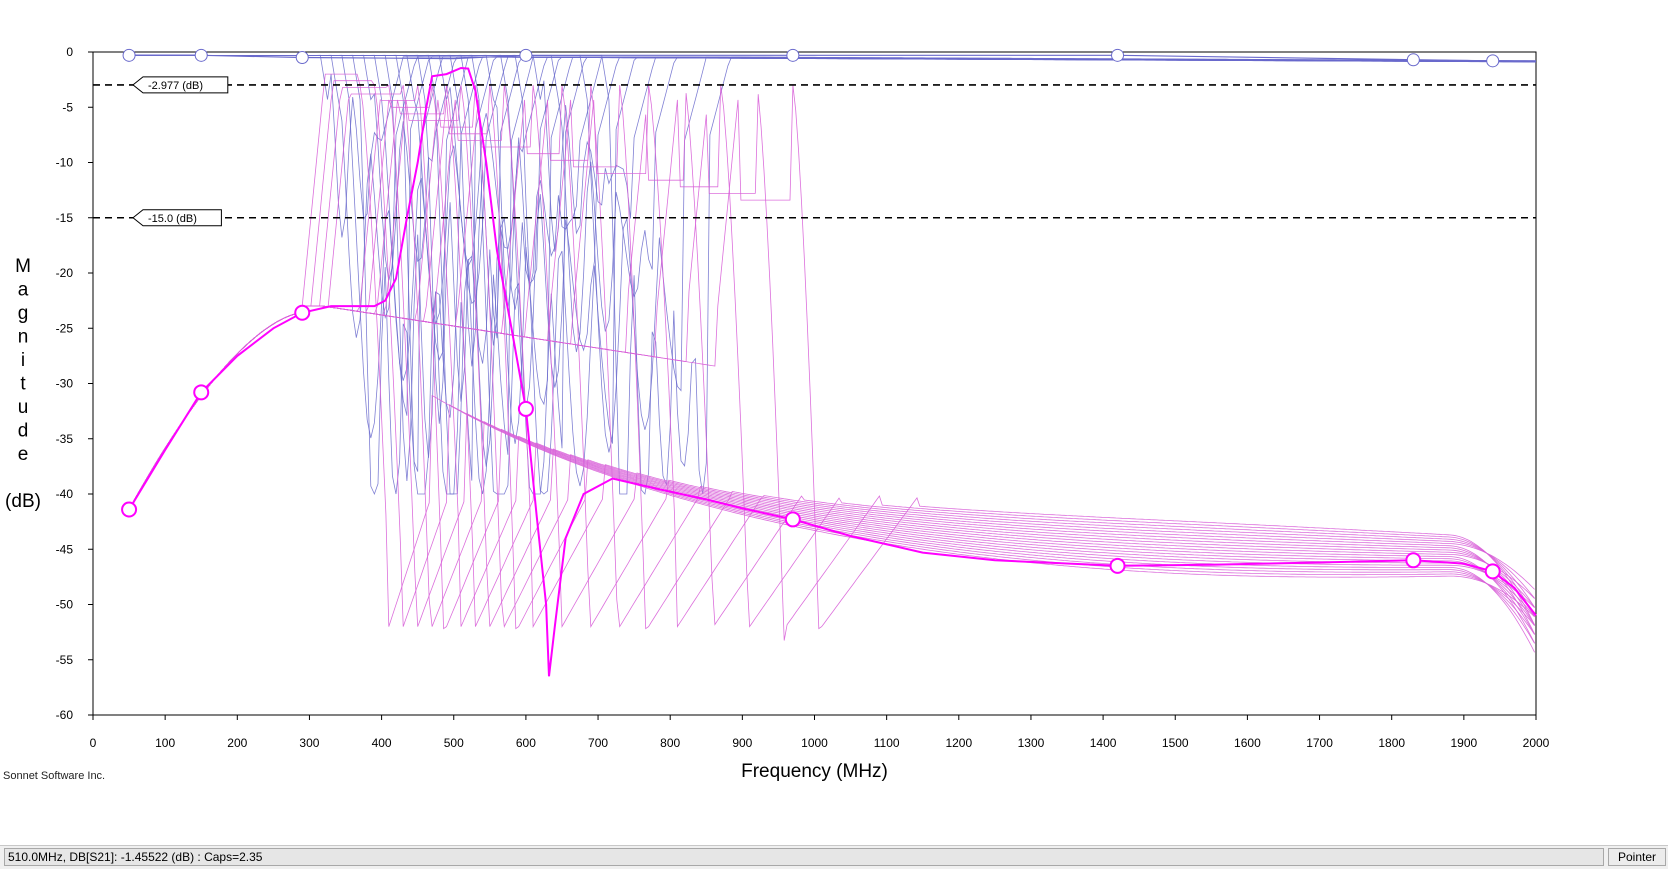 The width and height of the screenshot is (1668, 869). Describe the element at coordinates (958, 743) in the screenshot. I see `x-tick-label: 1200` at that location.